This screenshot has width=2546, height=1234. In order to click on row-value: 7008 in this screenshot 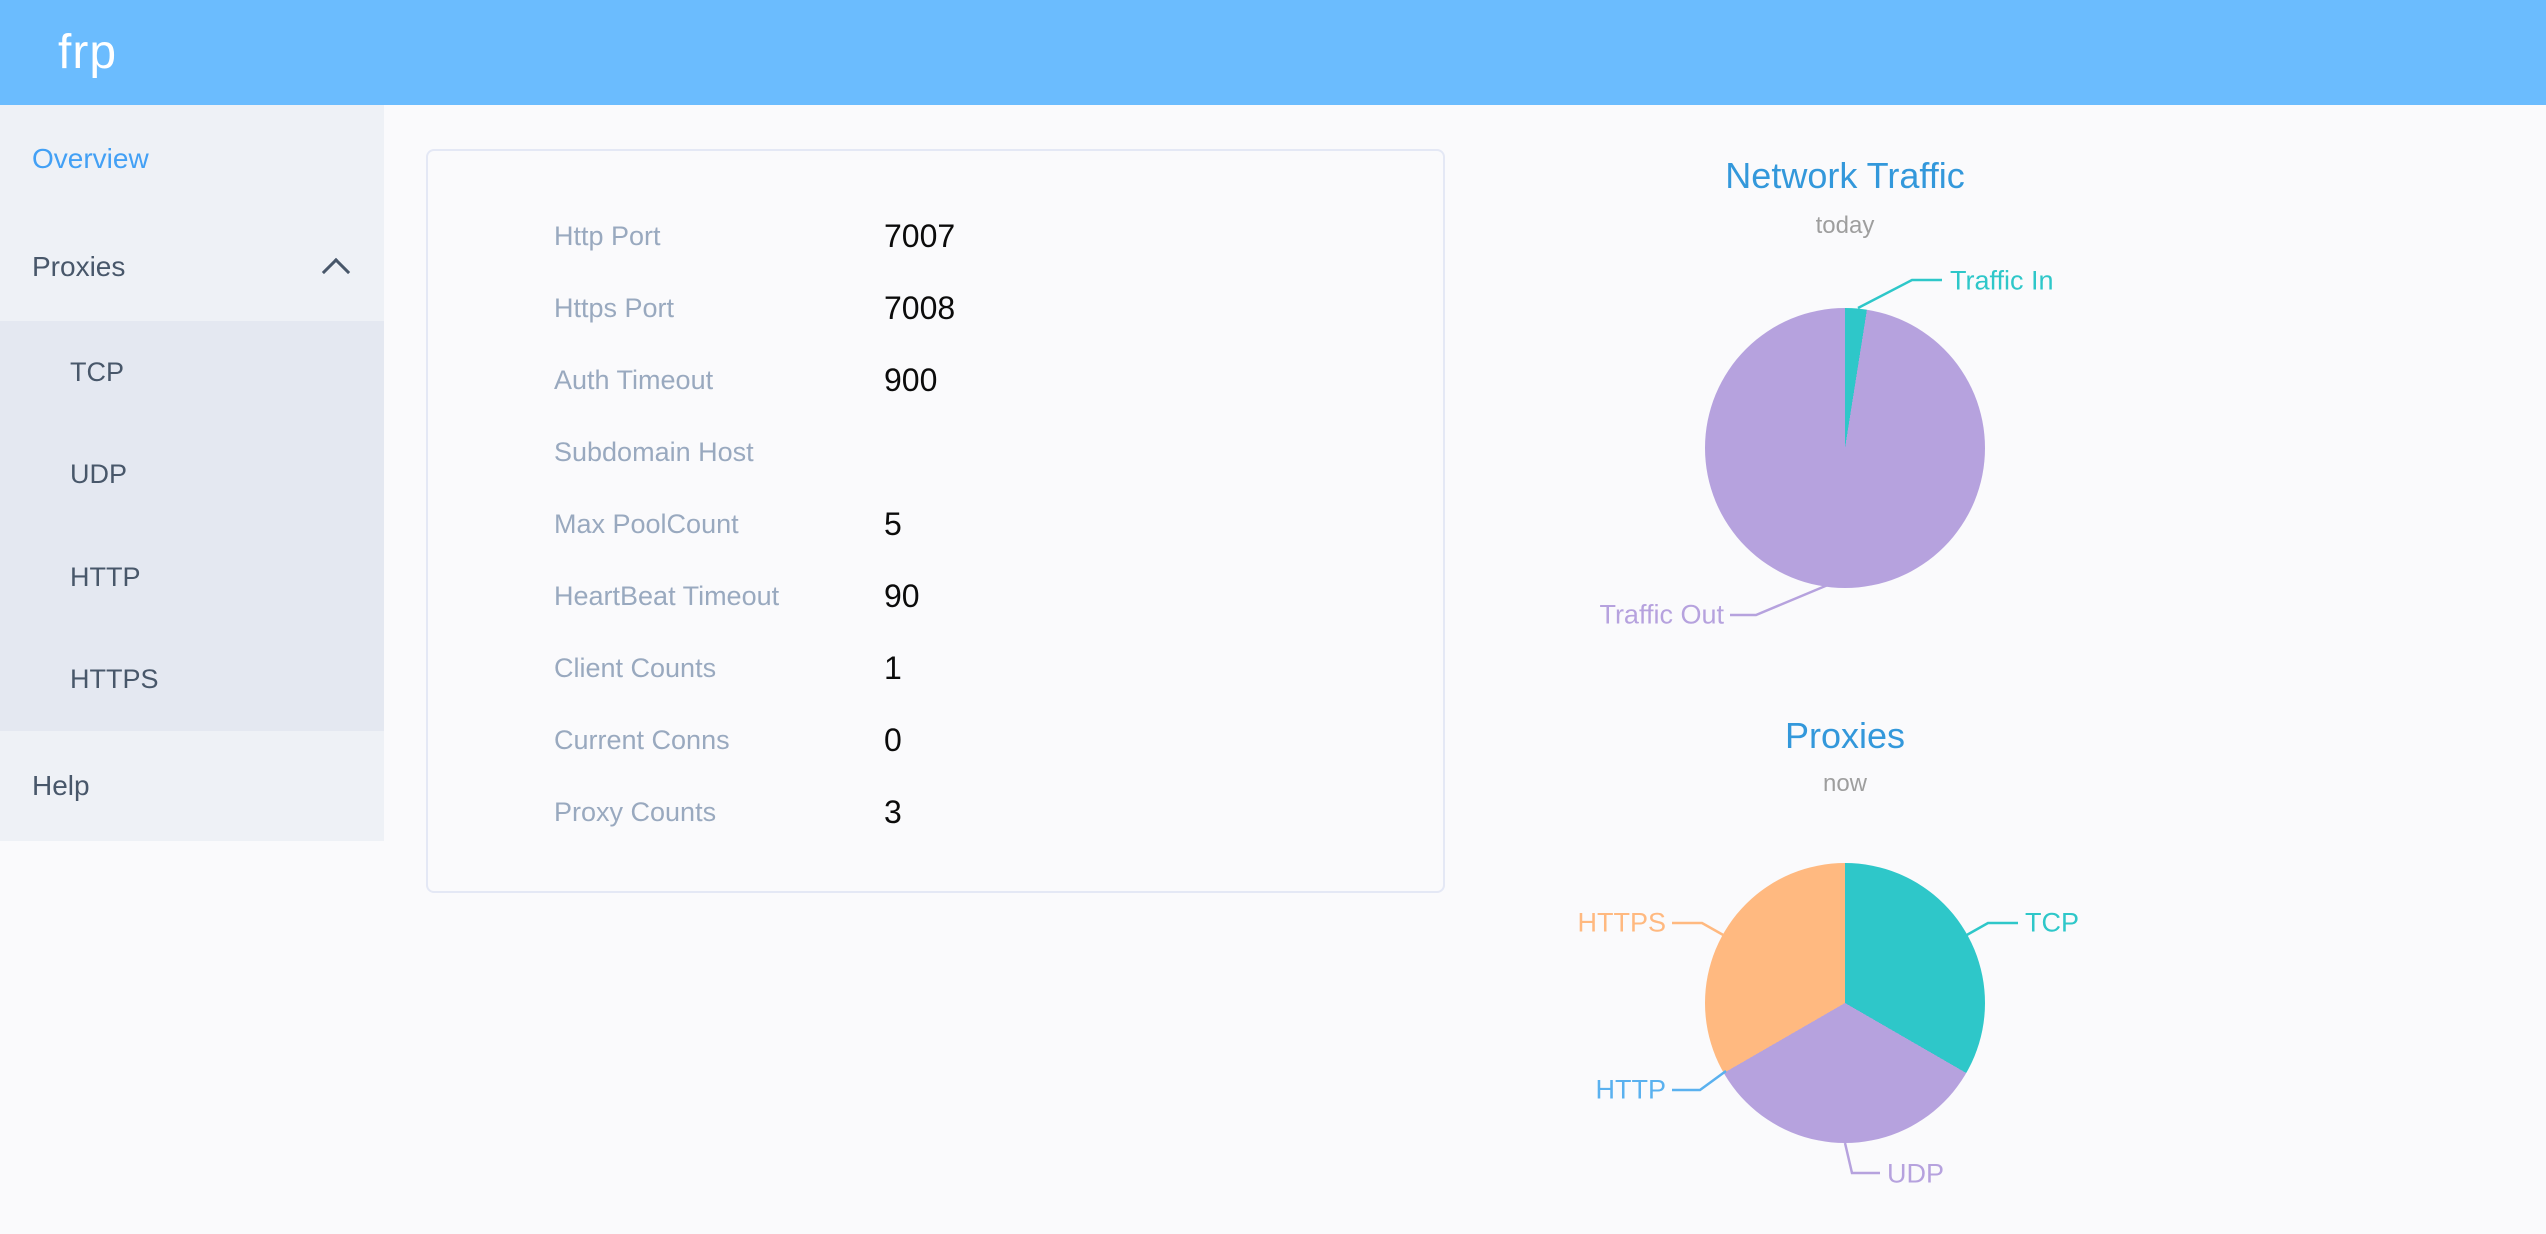, I will do `click(920, 307)`.